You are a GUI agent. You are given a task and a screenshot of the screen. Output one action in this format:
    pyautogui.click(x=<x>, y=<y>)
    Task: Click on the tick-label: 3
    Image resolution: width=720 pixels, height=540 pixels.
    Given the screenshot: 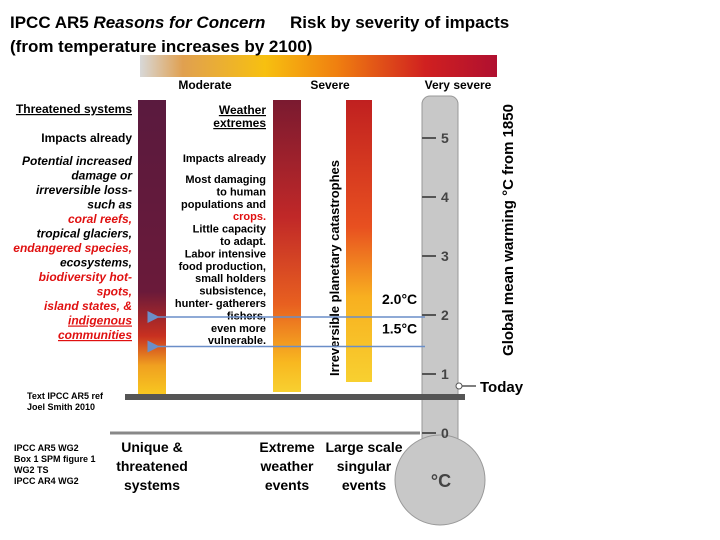 What is the action you would take?
    pyautogui.click(x=445, y=256)
    